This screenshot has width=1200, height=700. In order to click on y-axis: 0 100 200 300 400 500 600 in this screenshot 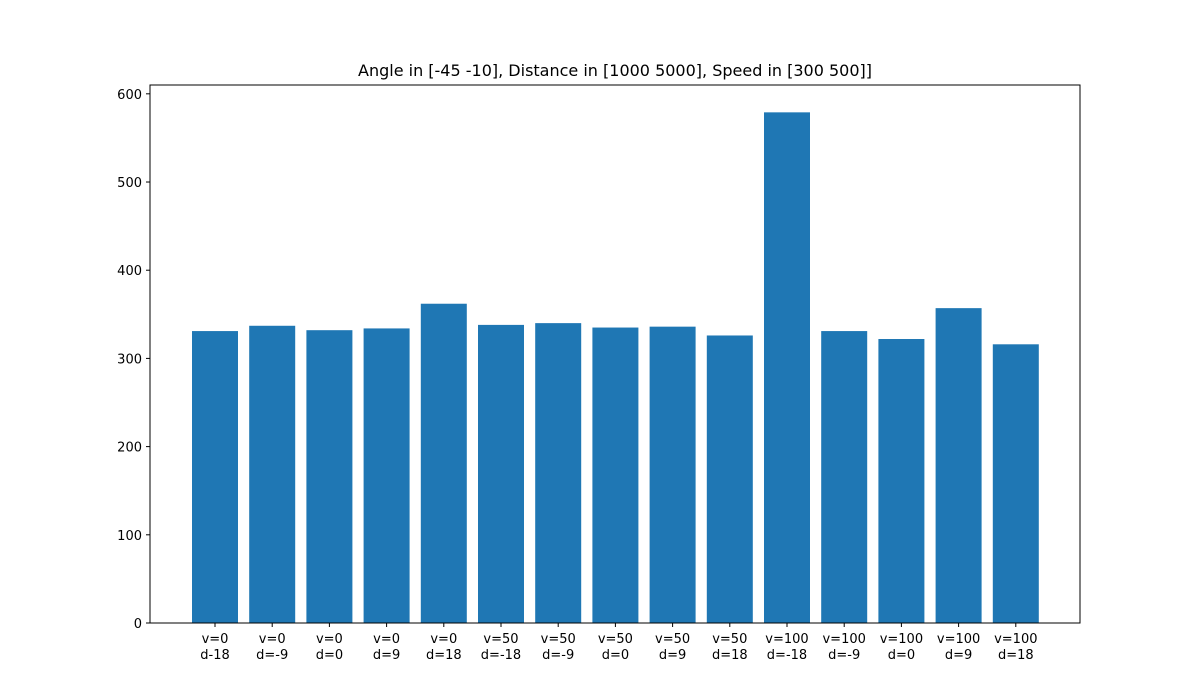, I will do `click(133, 360)`.